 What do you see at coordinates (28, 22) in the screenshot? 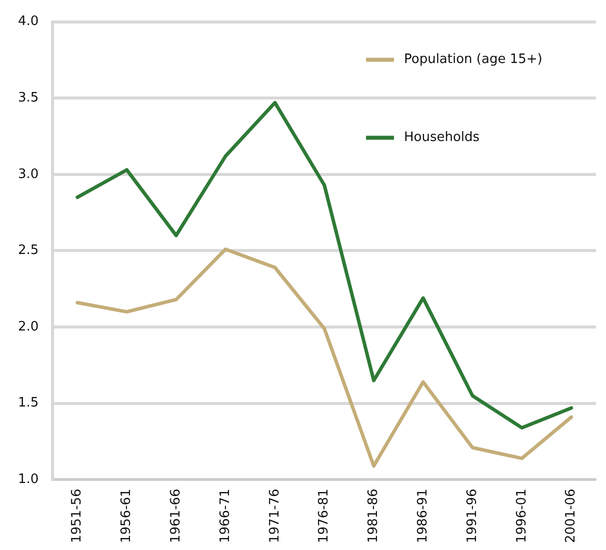
I see `y-tick-label: 4.0` at bounding box center [28, 22].